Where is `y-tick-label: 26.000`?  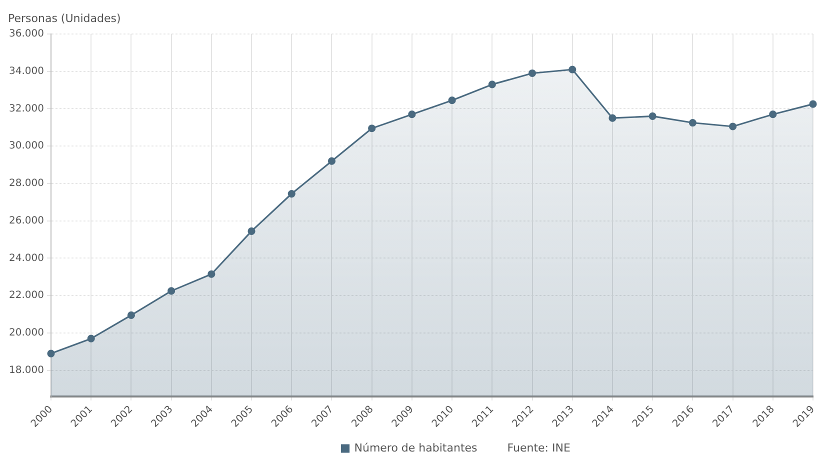
y-tick-label: 26.000 is located at coordinates (26, 220).